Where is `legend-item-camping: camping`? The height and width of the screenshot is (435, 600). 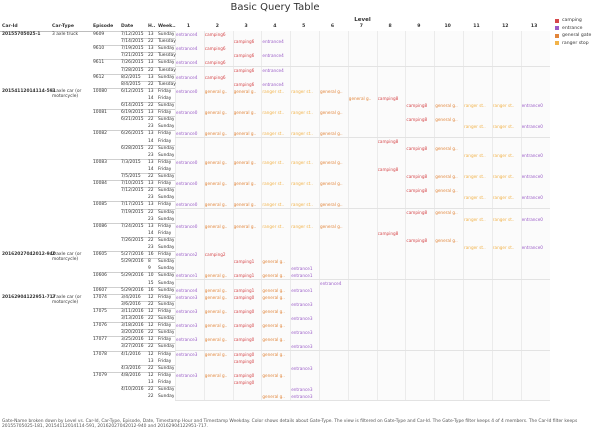
legend-item-camping: camping is located at coordinates (577, 20).